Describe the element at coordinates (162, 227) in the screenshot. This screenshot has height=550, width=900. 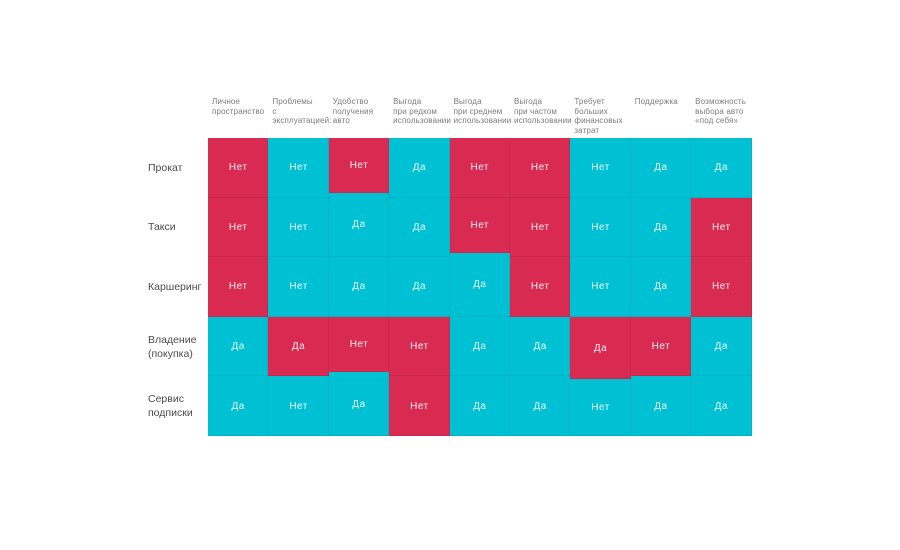
I see `row-label: Такси` at that location.